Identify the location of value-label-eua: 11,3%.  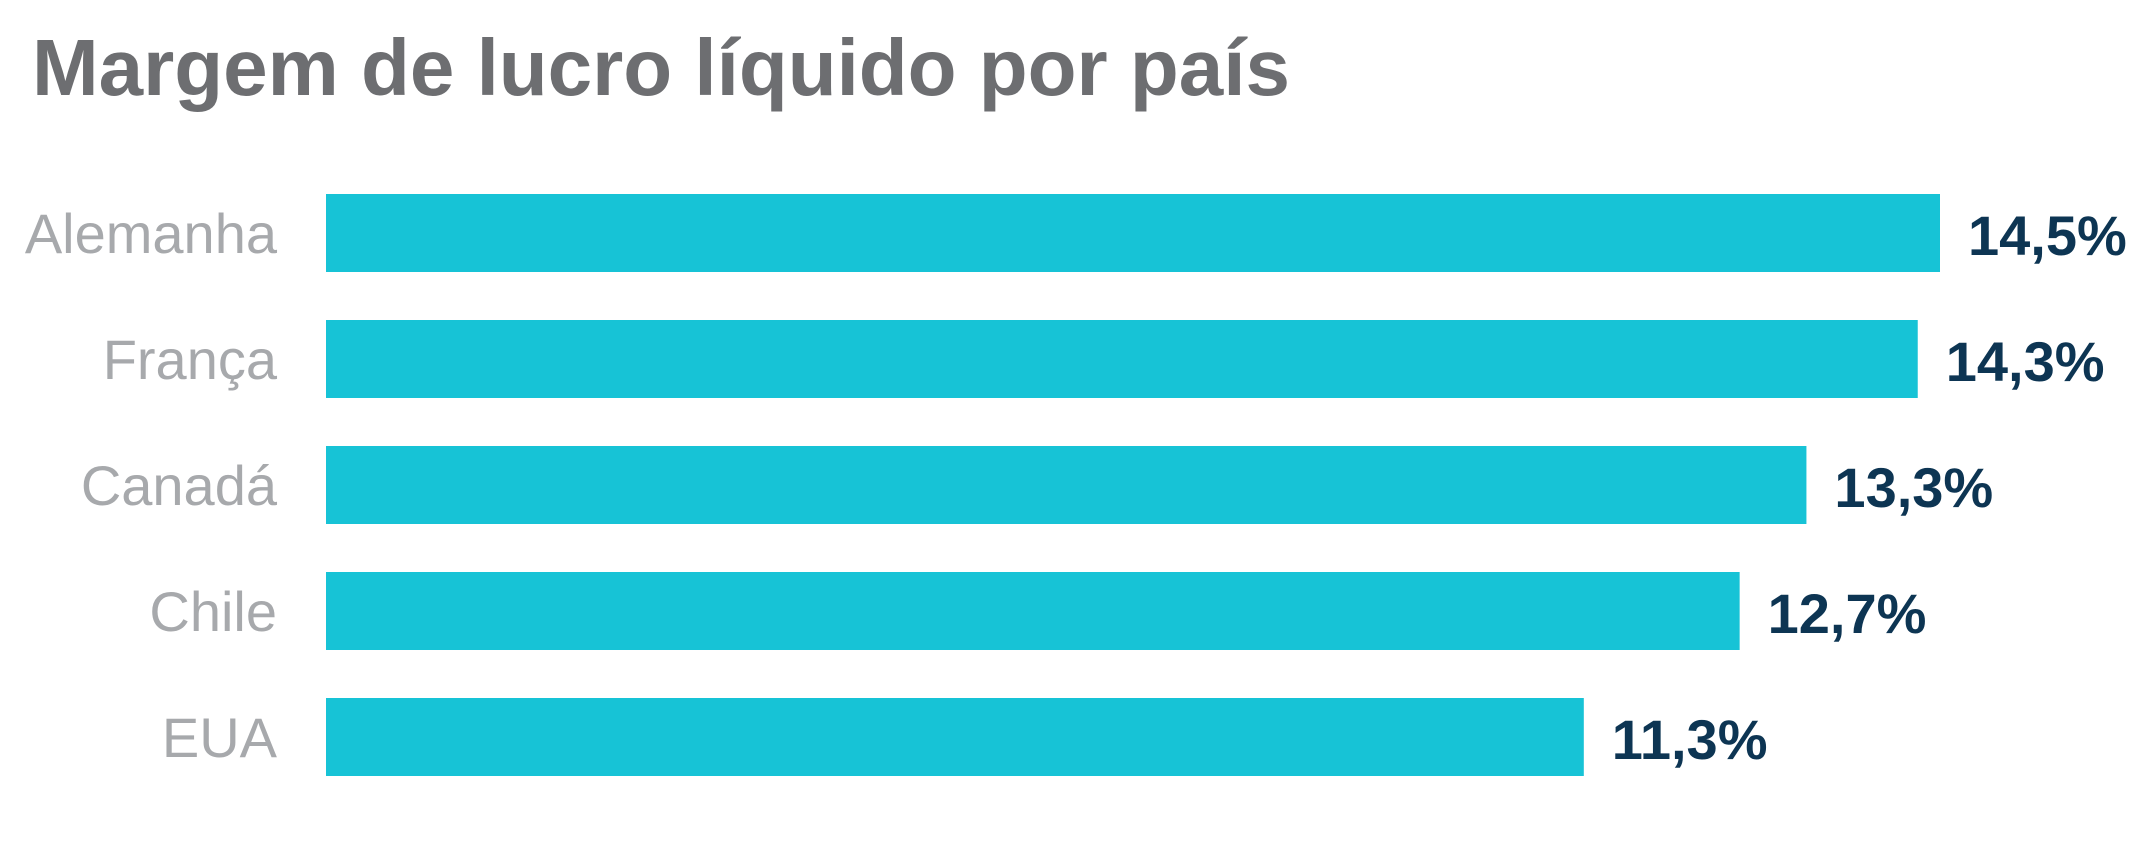
(1690, 739).